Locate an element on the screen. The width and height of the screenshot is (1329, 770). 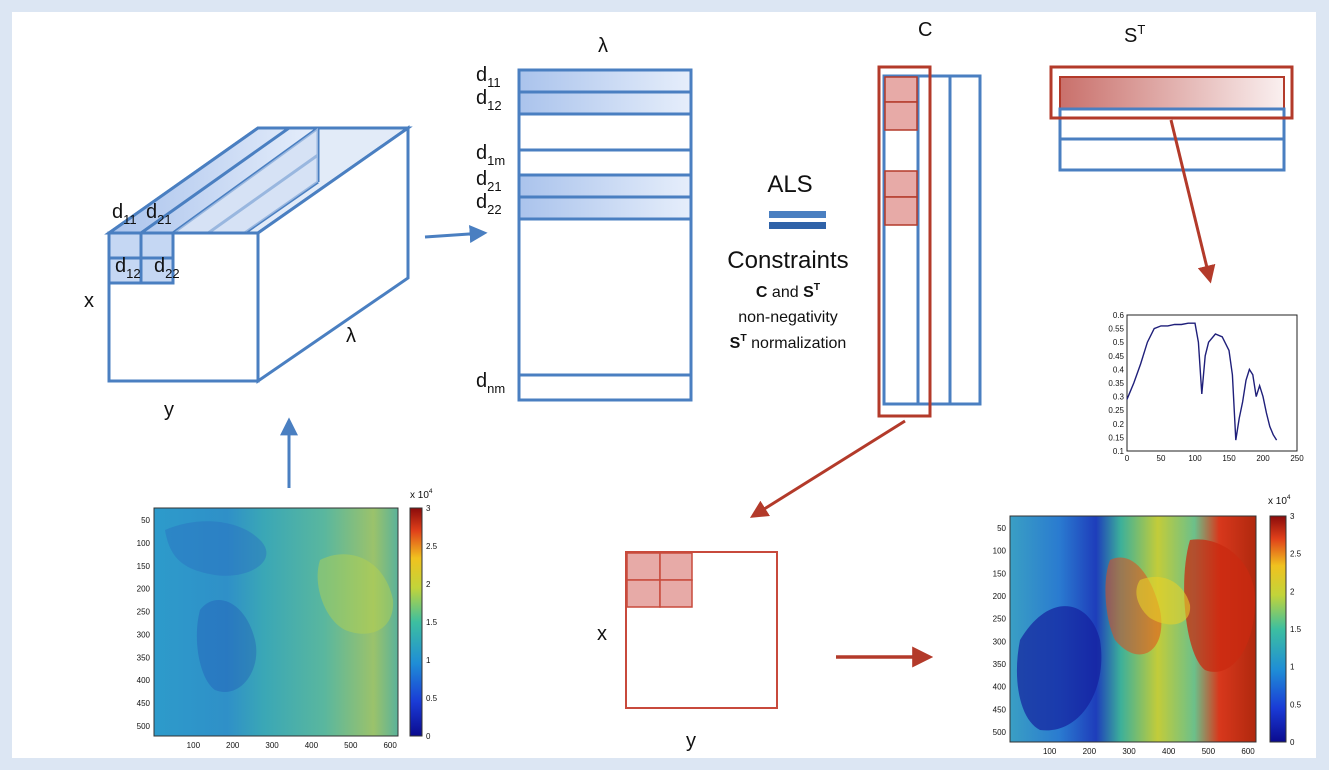
data-cube is located at coordinates (258, 254).